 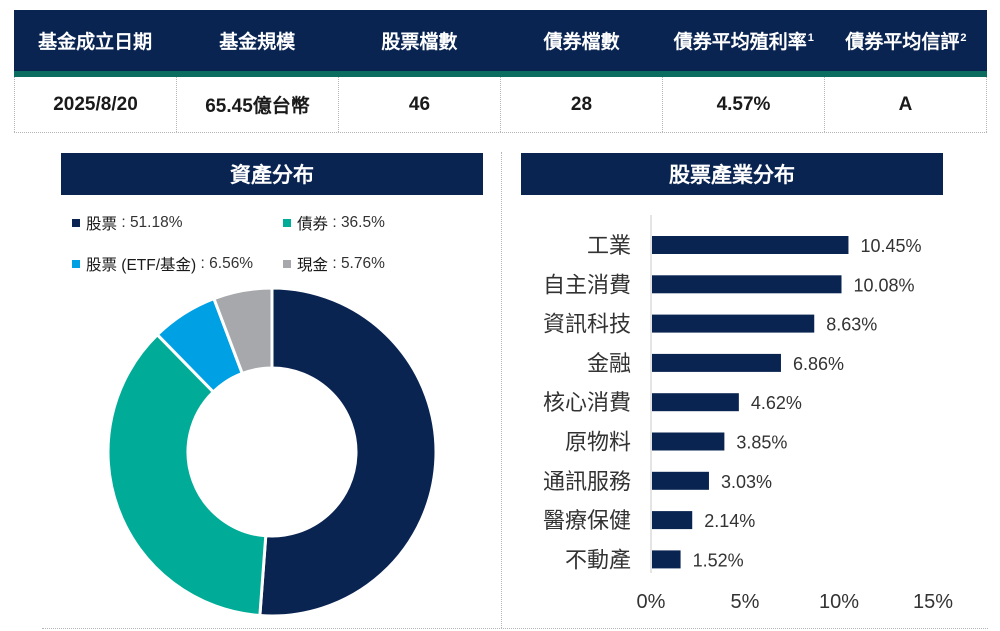 I want to click on value-label: 1.52%, so click(x=718, y=560).